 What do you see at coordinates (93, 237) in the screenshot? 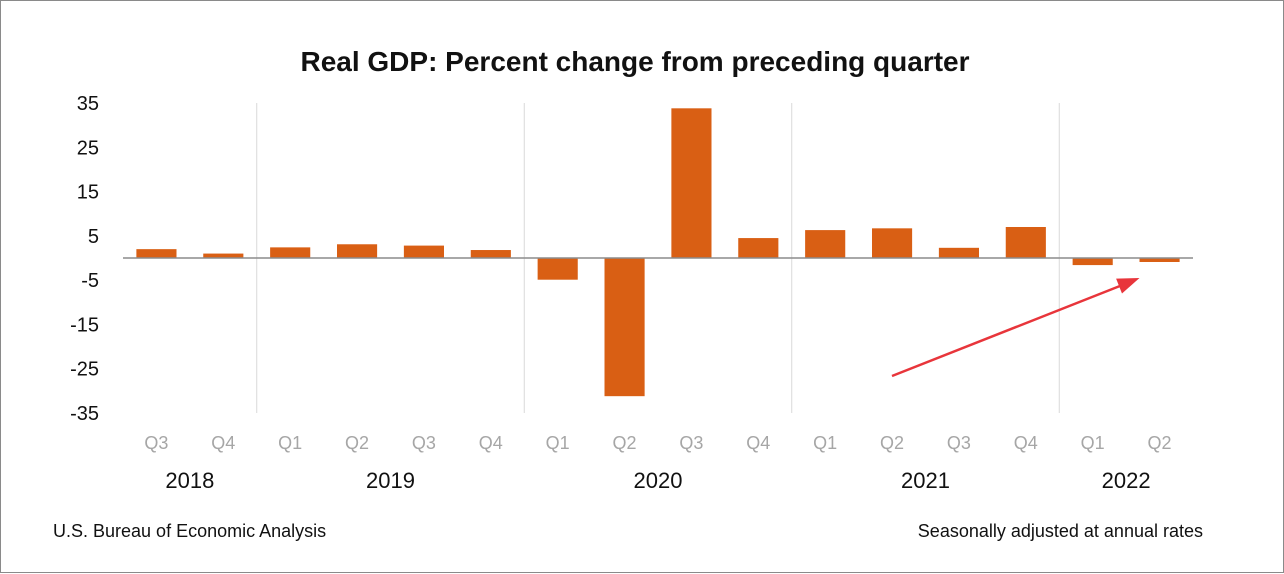
I see `y-tick-label: 5` at bounding box center [93, 237].